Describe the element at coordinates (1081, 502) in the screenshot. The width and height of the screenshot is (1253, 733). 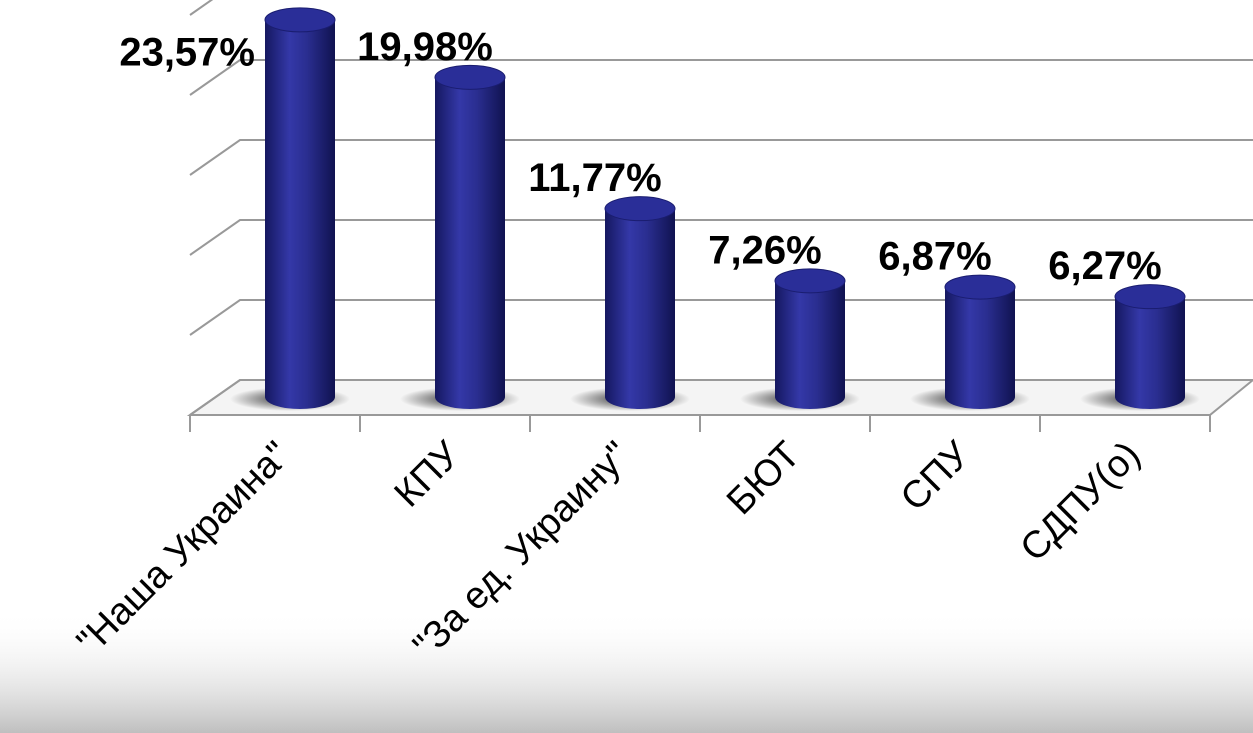
I see `x-tick-label: СДПУ(о)` at that location.